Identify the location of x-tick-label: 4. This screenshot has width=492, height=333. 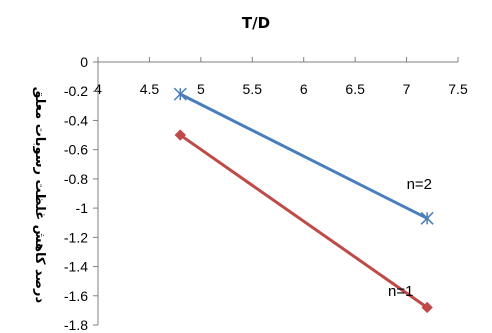
(98, 89).